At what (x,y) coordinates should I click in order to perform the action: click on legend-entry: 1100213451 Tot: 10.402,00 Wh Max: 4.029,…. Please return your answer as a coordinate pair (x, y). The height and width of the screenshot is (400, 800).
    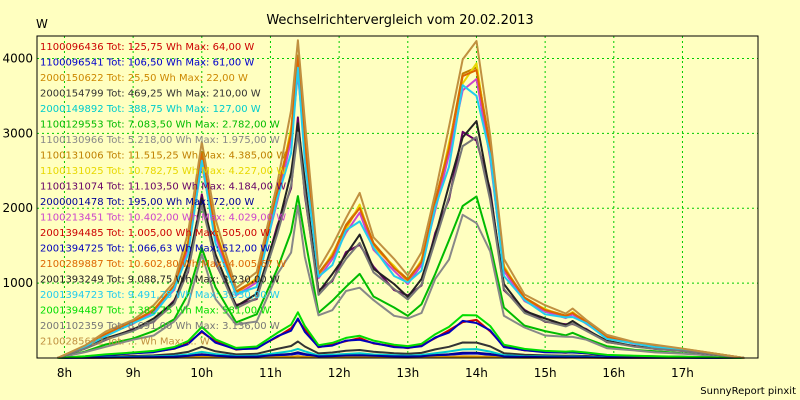
    Looking at the image, I should click on (163, 218).